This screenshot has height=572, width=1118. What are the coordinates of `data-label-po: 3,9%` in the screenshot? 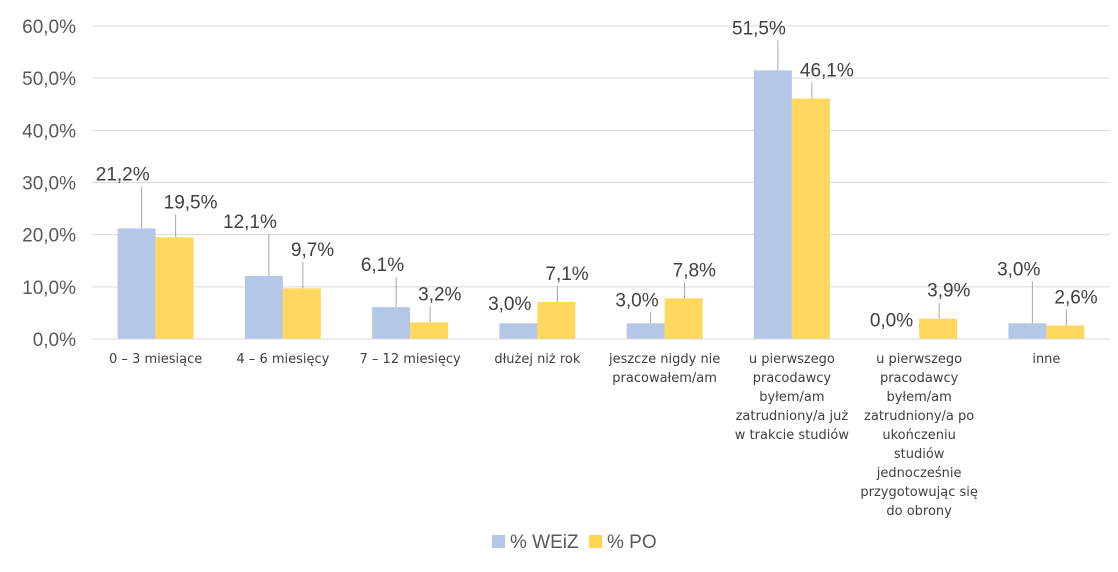 It's located at (948, 291).